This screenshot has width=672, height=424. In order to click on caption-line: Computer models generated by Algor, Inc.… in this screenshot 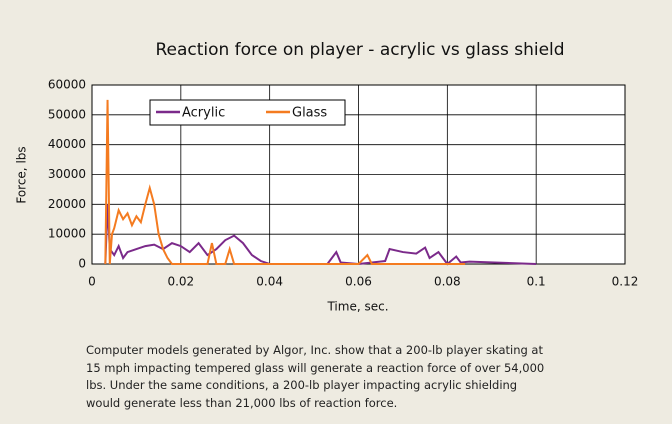, I will do `click(314, 350)`.